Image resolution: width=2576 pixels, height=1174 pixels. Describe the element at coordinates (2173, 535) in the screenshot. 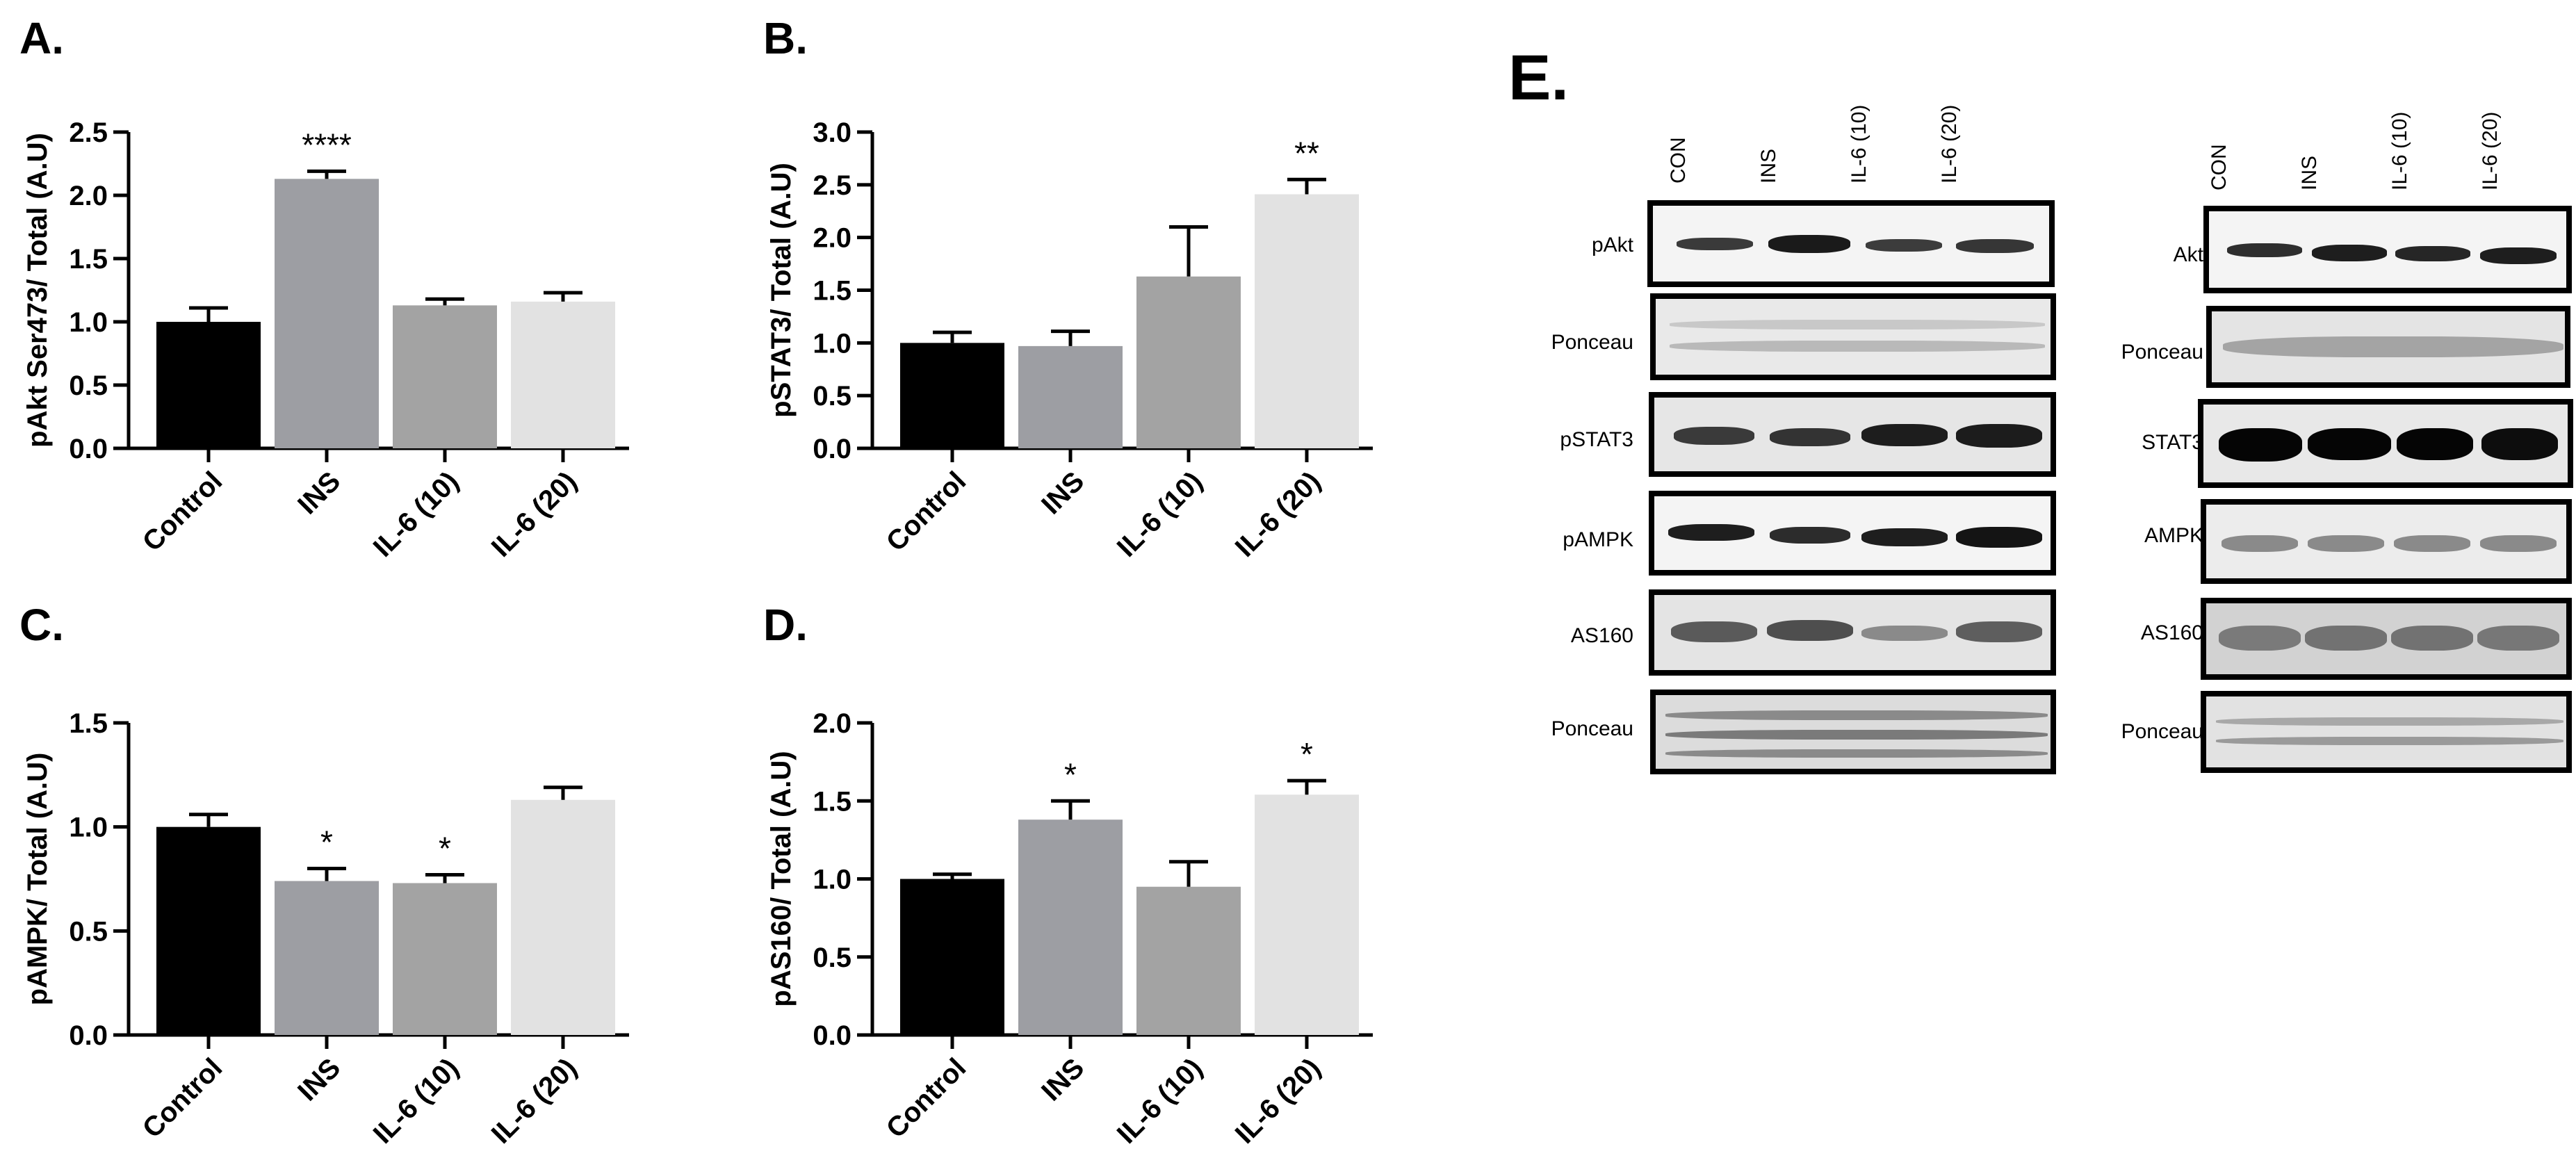

I see `row-label-ampk: AMPK` at that location.